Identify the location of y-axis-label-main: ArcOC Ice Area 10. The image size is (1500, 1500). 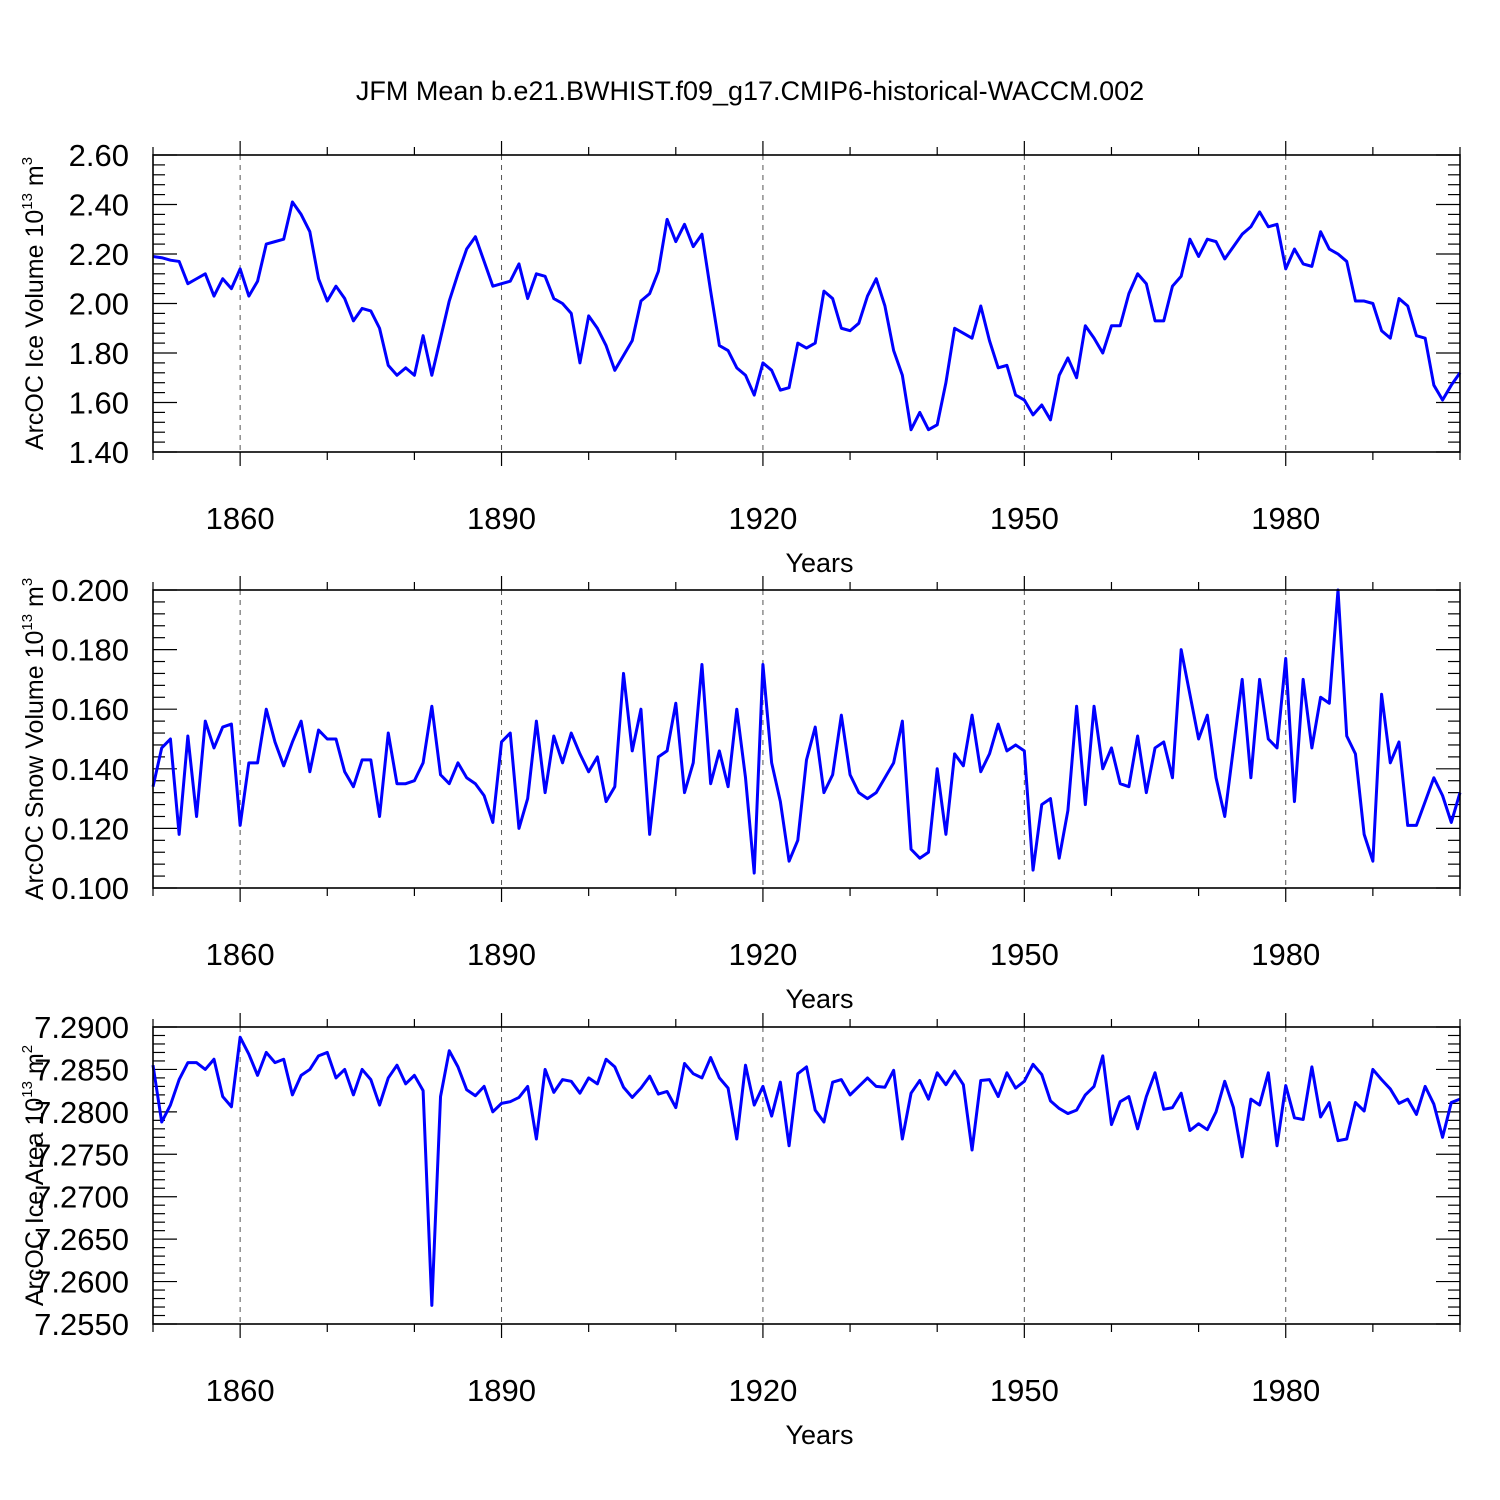
(35, 1202).